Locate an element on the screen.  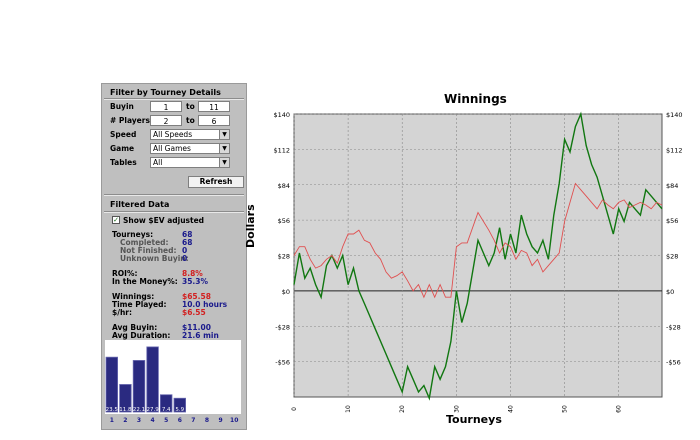
y-tick-label-left: -$28 is located at coordinates (282, 327).